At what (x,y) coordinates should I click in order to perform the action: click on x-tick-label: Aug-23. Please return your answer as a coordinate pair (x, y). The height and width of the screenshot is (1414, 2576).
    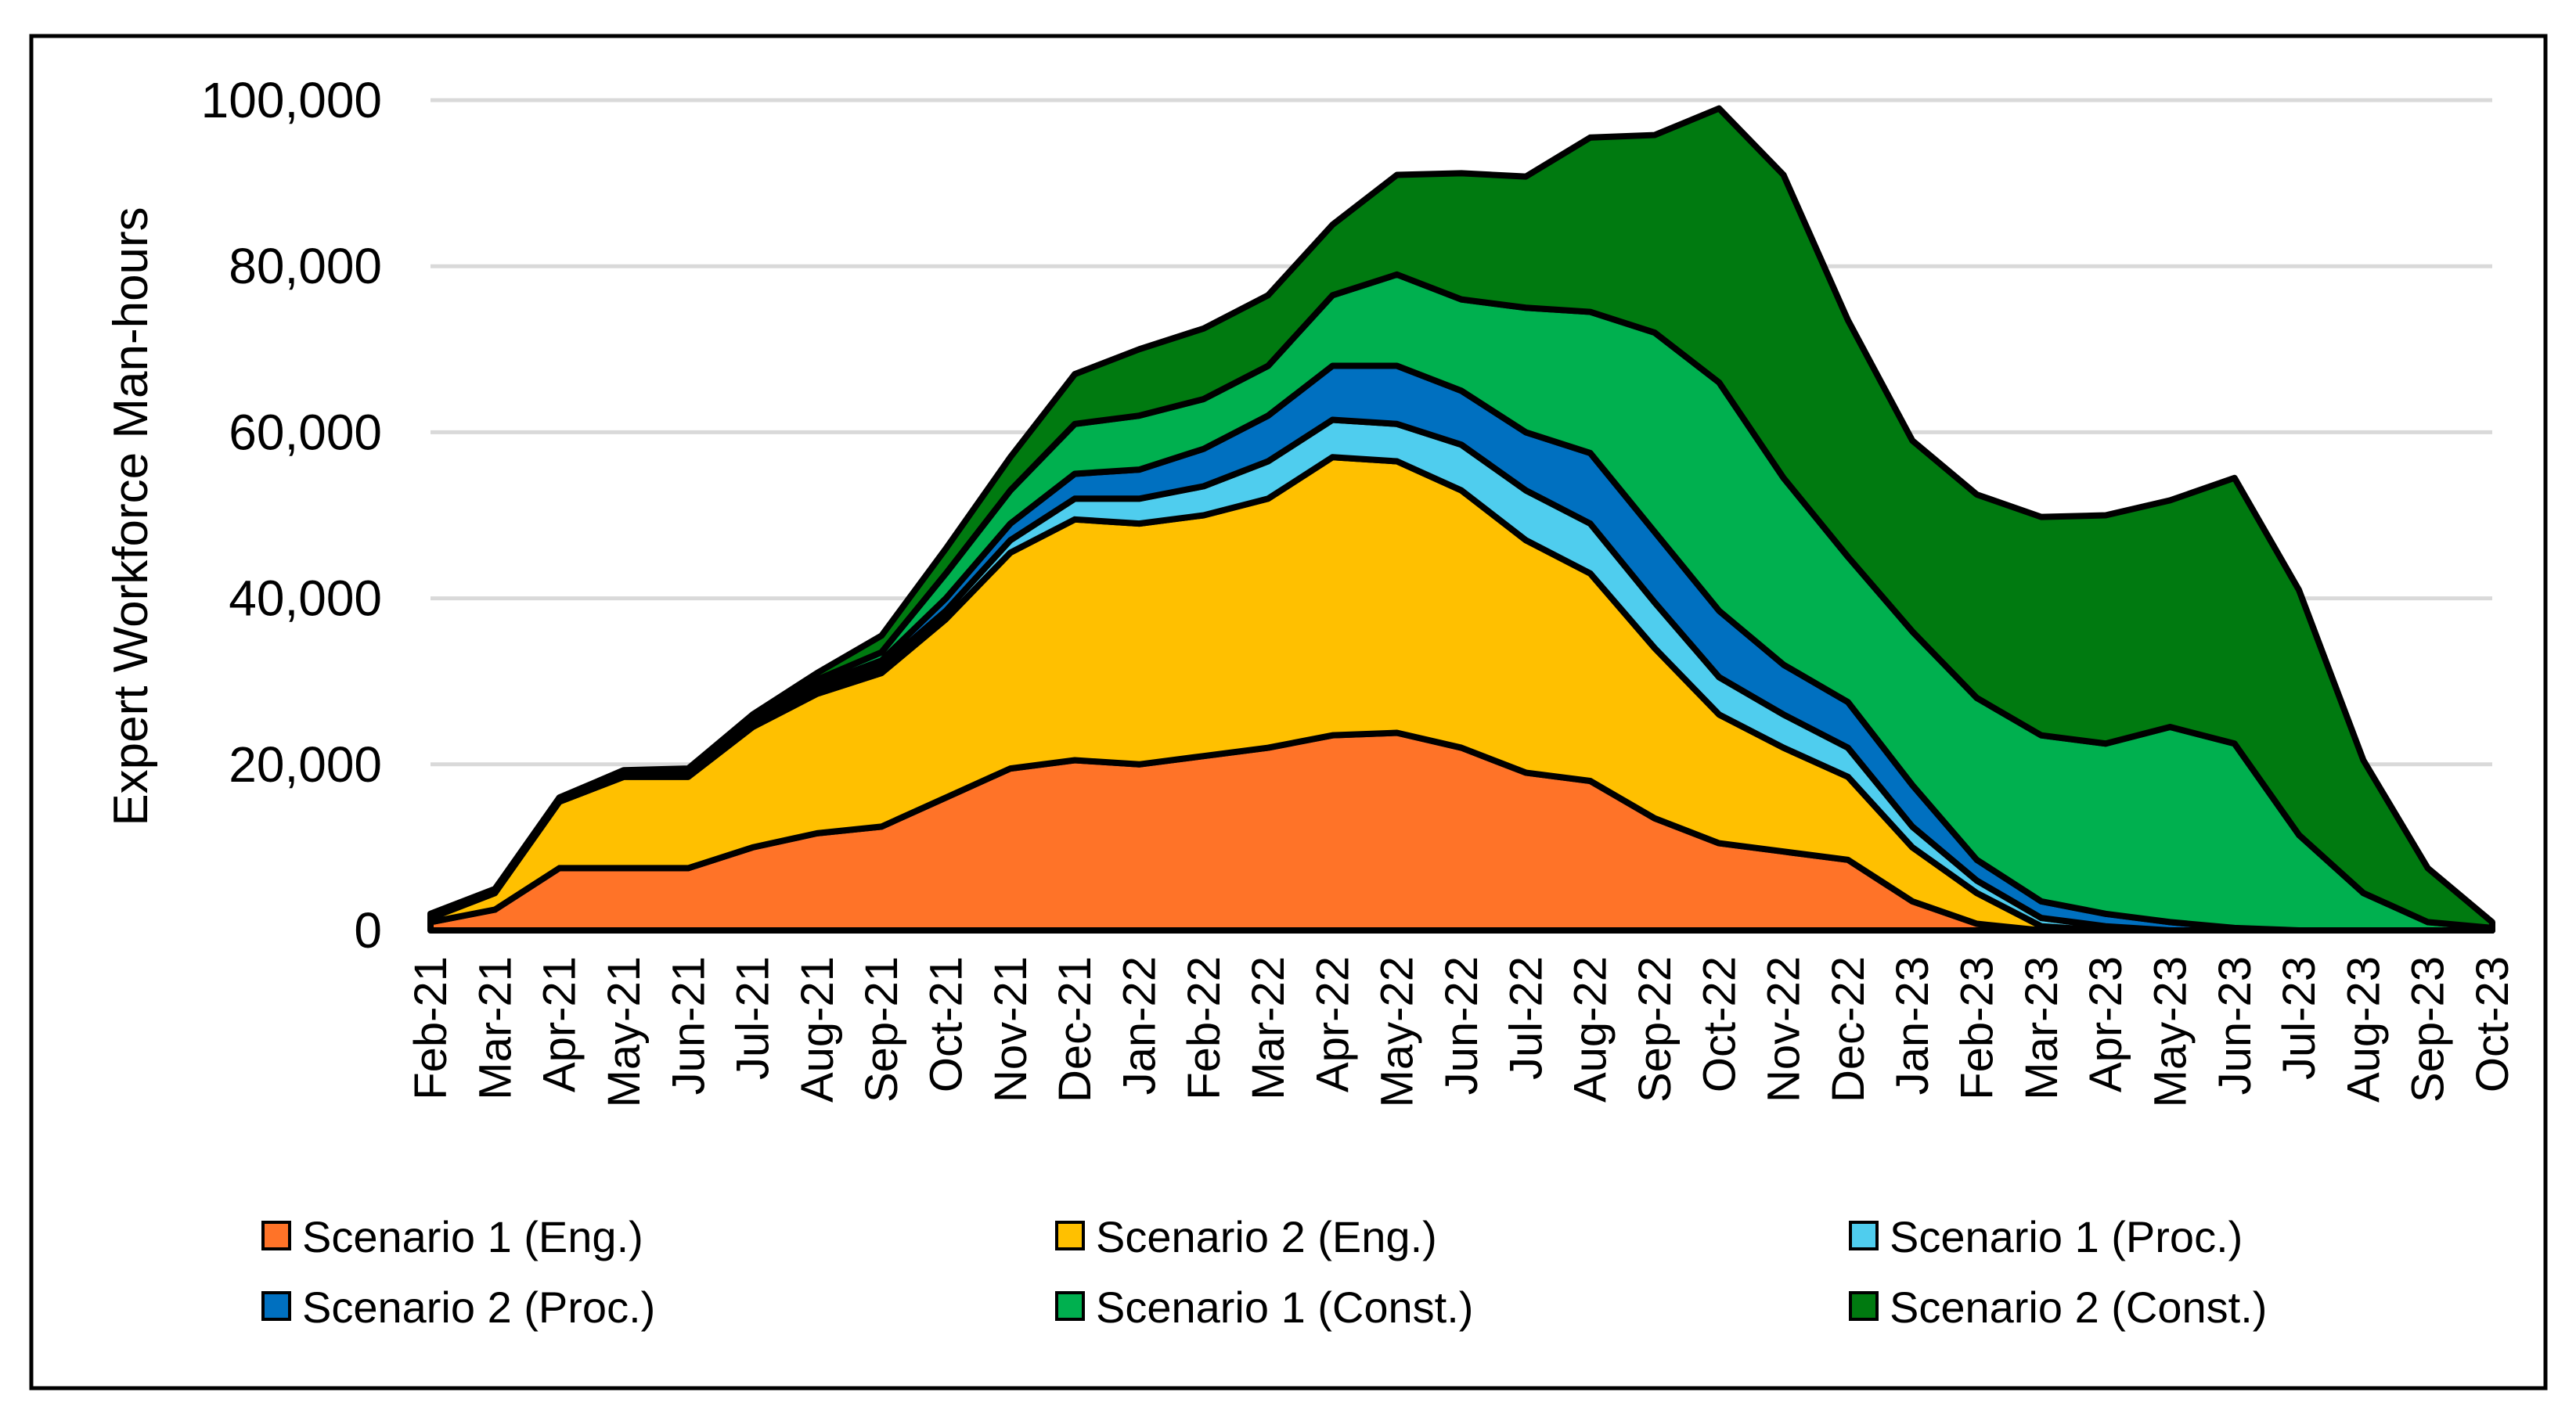
    Looking at the image, I should click on (2363, 1029).